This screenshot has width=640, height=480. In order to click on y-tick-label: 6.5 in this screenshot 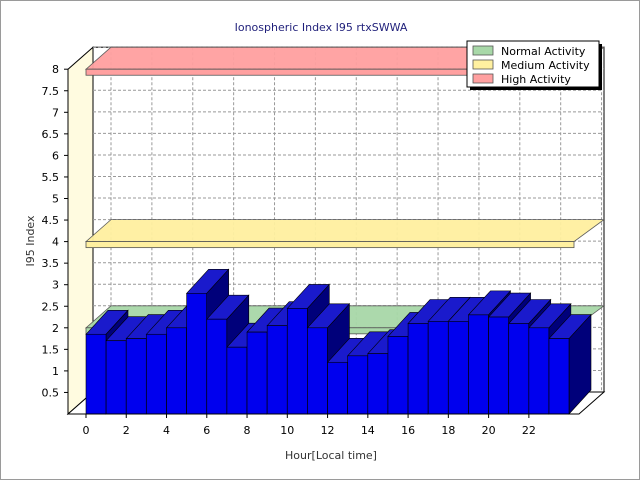, I will do `click(51, 134)`.